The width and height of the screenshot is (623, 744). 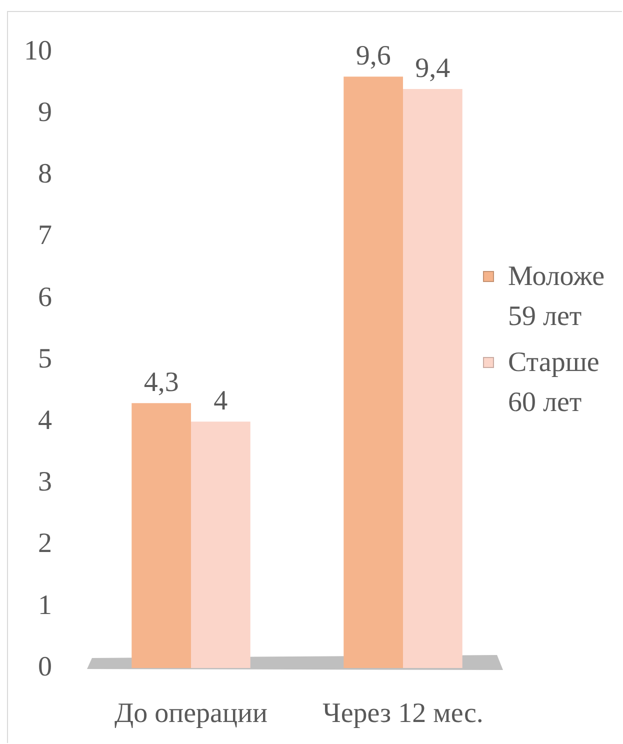 What do you see at coordinates (554, 383) in the screenshot?
I see `legend-label: Старше 60 лет` at bounding box center [554, 383].